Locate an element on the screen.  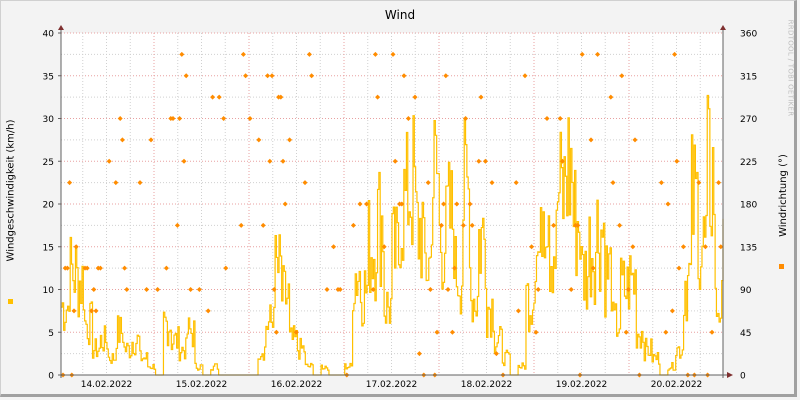
x-tick-label: 18.02.2022 is located at coordinates (487, 385).